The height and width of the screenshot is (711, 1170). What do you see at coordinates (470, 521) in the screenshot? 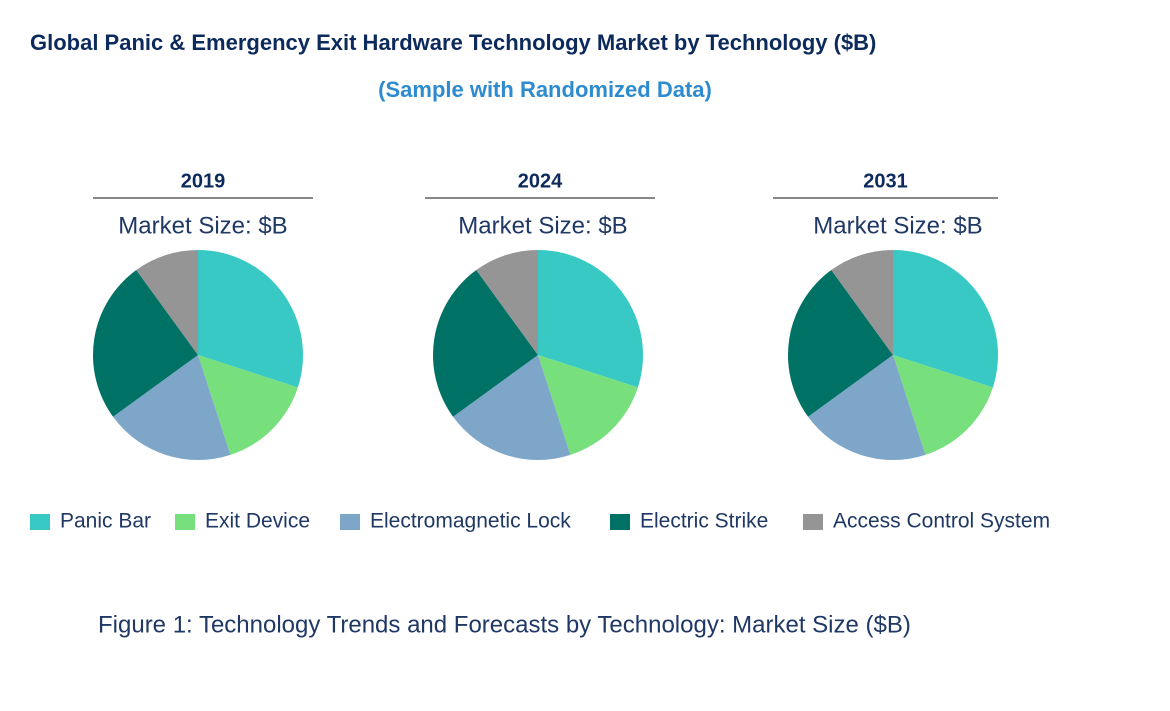
I see `legend-label: Electromagnetic Lock` at bounding box center [470, 521].